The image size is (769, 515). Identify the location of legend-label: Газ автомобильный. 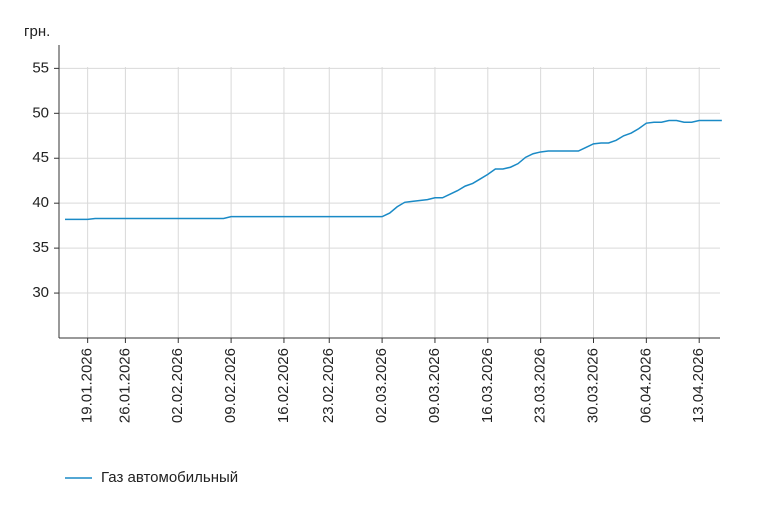
(169, 477).